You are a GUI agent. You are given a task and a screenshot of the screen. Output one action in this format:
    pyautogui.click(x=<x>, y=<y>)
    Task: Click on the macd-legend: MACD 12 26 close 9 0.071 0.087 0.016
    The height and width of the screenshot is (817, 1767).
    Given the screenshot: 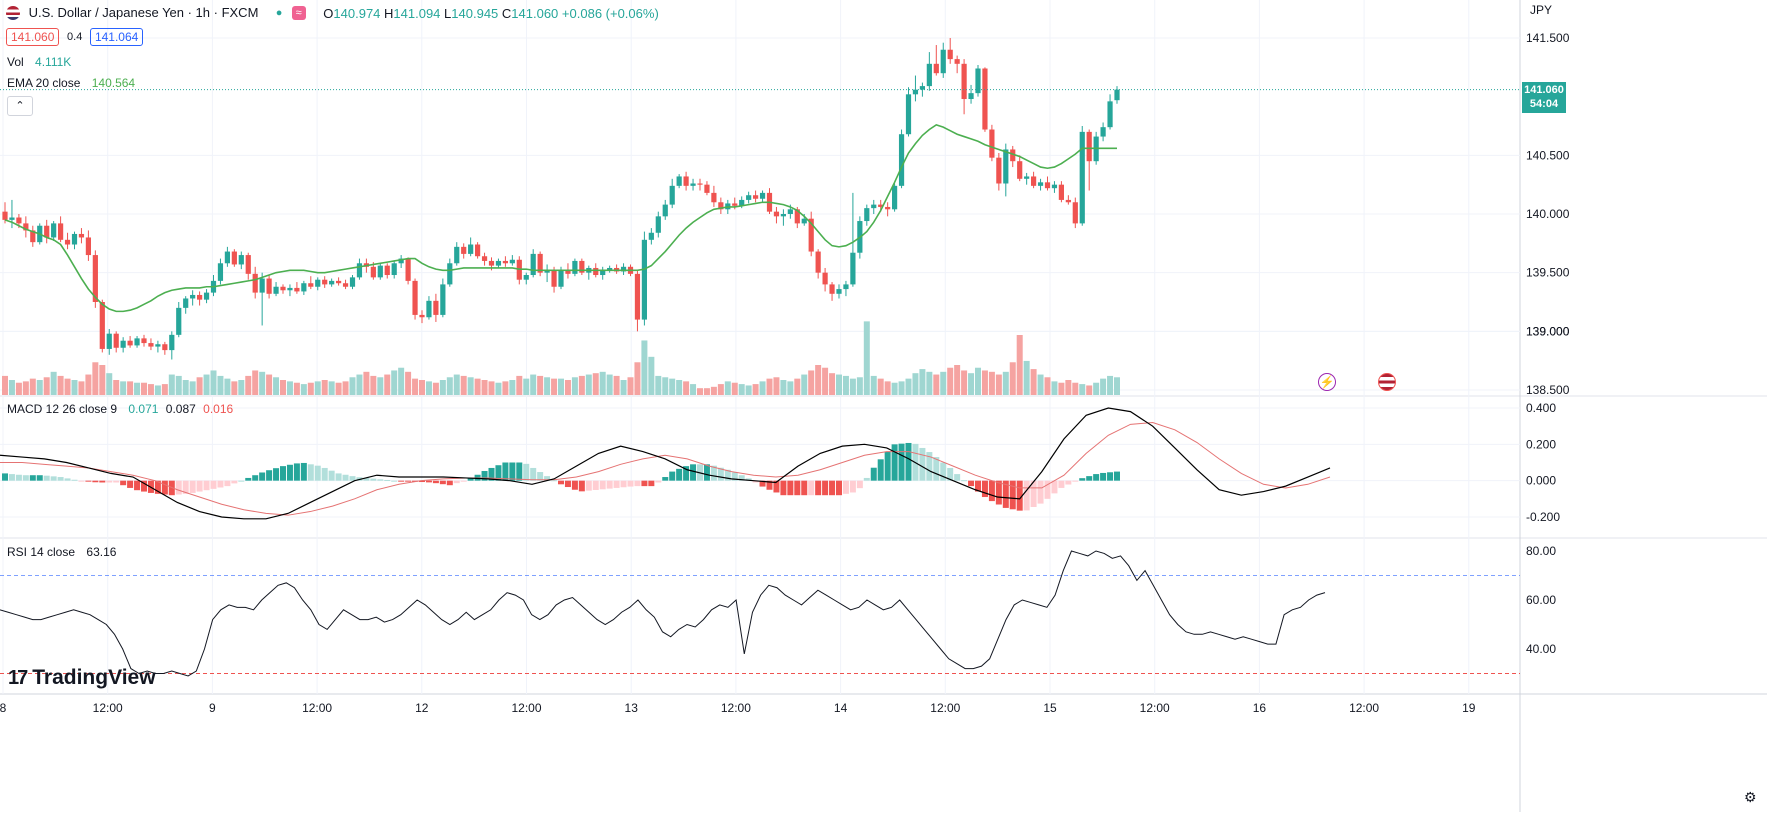 What is the action you would take?
    pyautogui.click(x=120, y=409)
    